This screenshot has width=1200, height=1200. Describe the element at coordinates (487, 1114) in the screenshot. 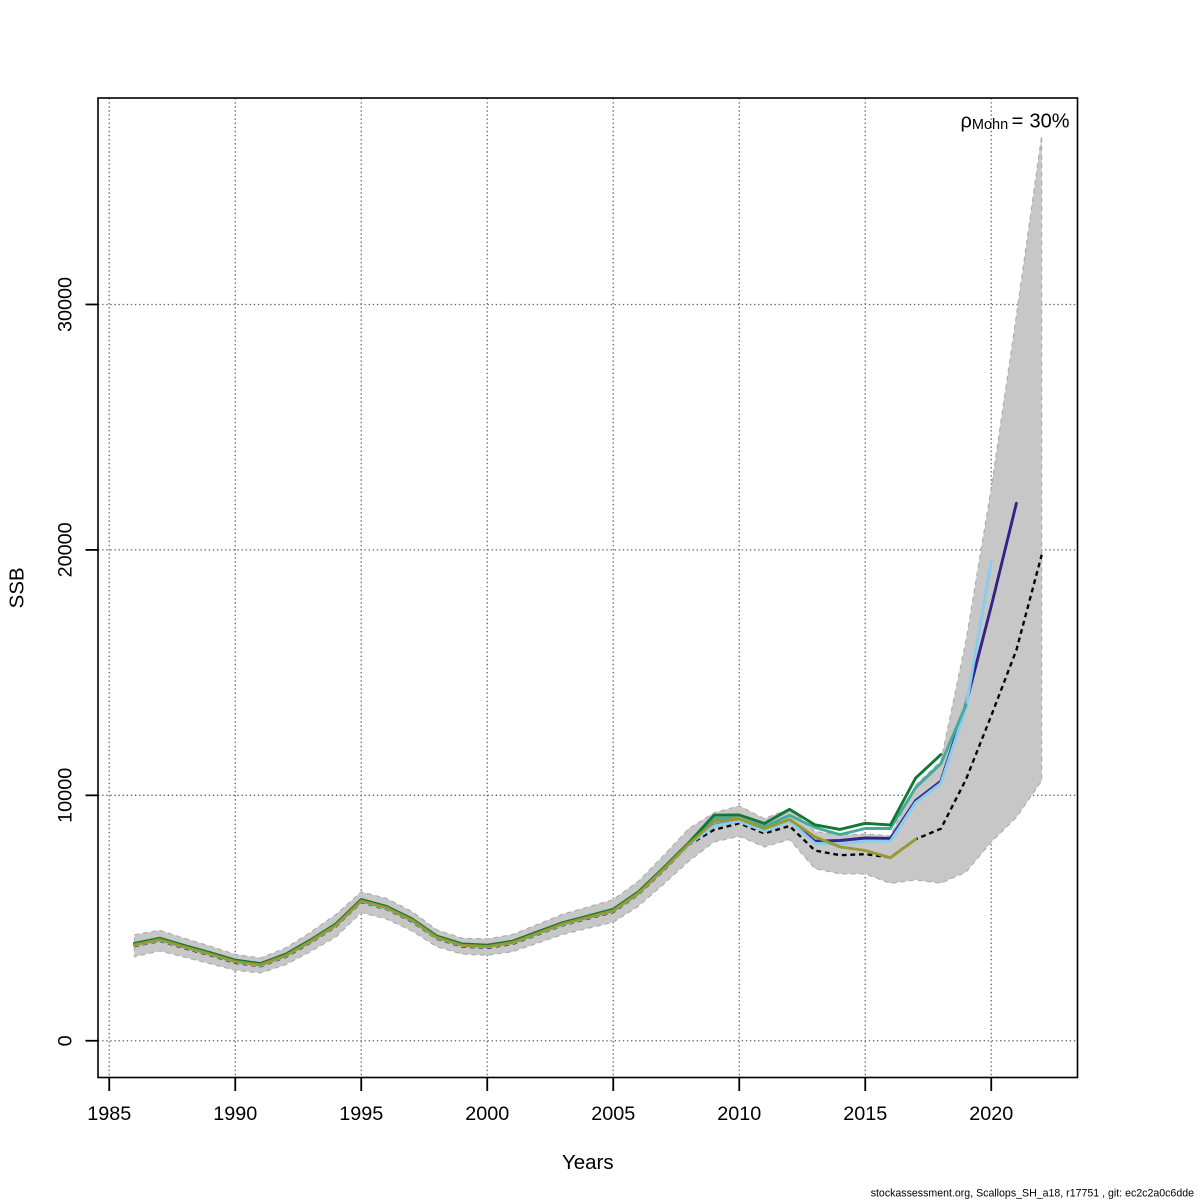

I see `svg-text: 2000` at that location.